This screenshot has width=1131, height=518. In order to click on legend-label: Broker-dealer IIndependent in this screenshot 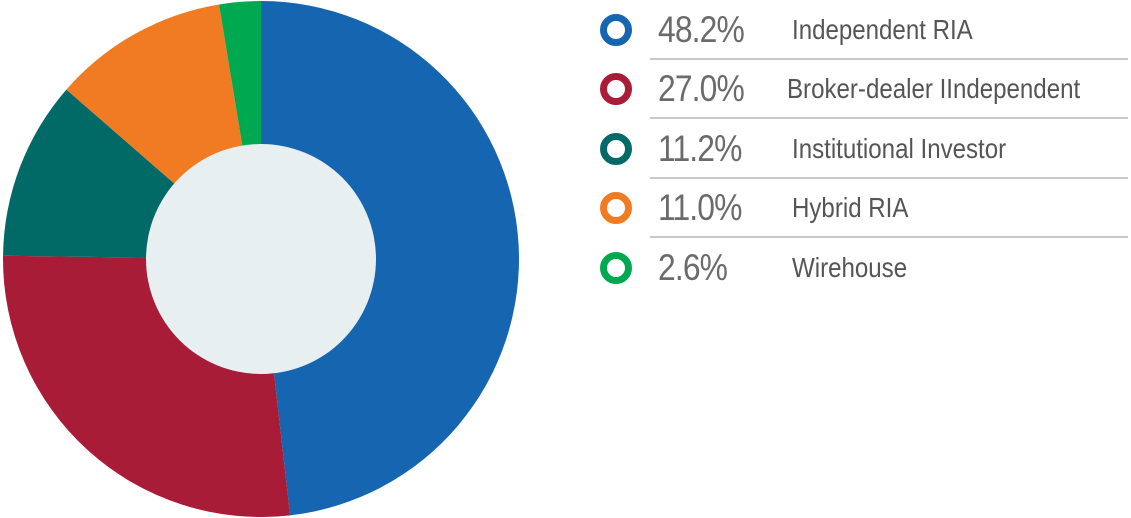, I will do `click(934, 89)`.